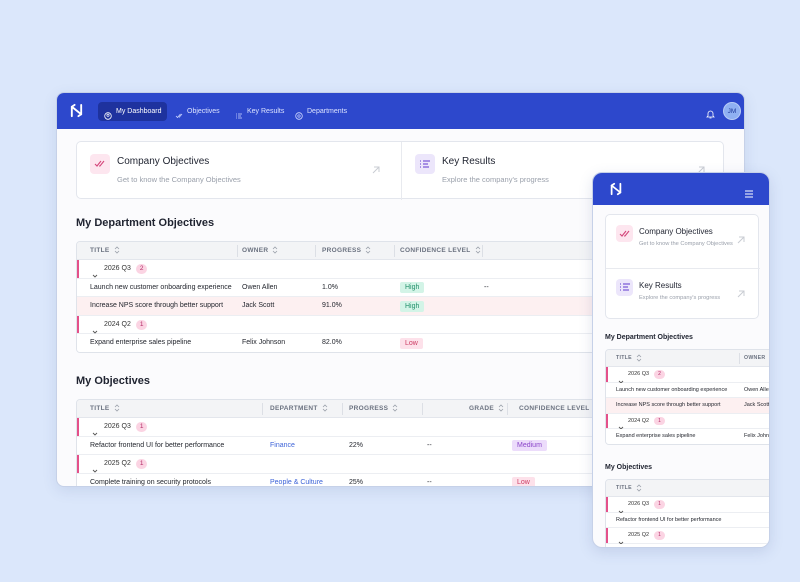 Image resolution: width=800 pixels, height=582 pixels. What do you see at coordinates (141, 342) in the screenshot?
I see `cell: Expand enterprise sales pipeline` at bounding box center [141, 342].